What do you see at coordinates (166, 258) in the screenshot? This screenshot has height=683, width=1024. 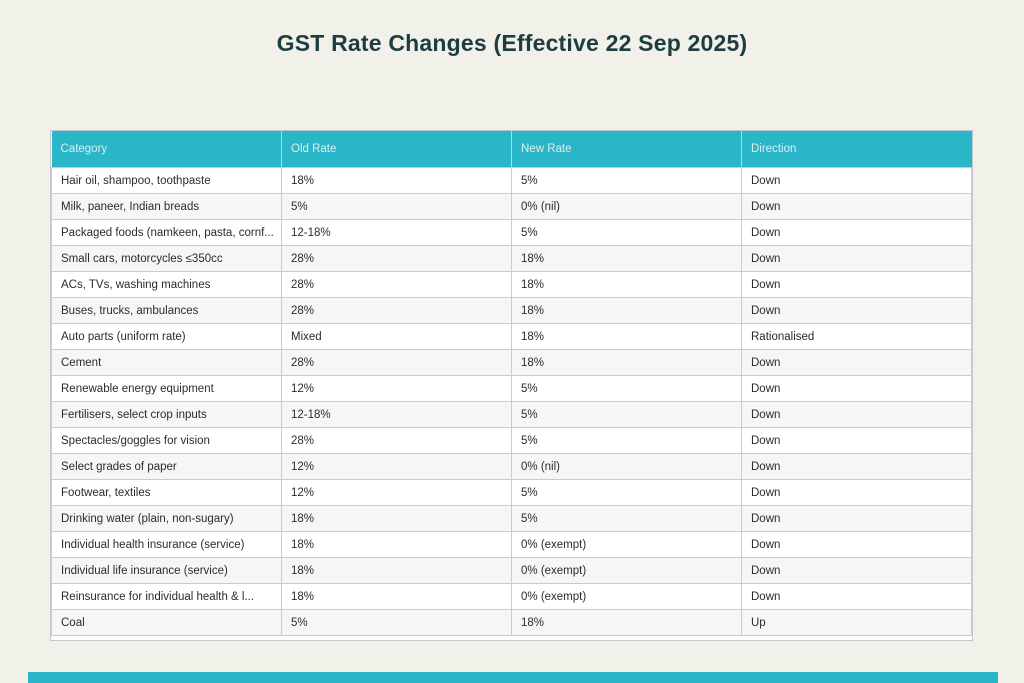 I see `cell-category: Small cars, motorcycles ≤350cc` at bounding box center [166, 258].